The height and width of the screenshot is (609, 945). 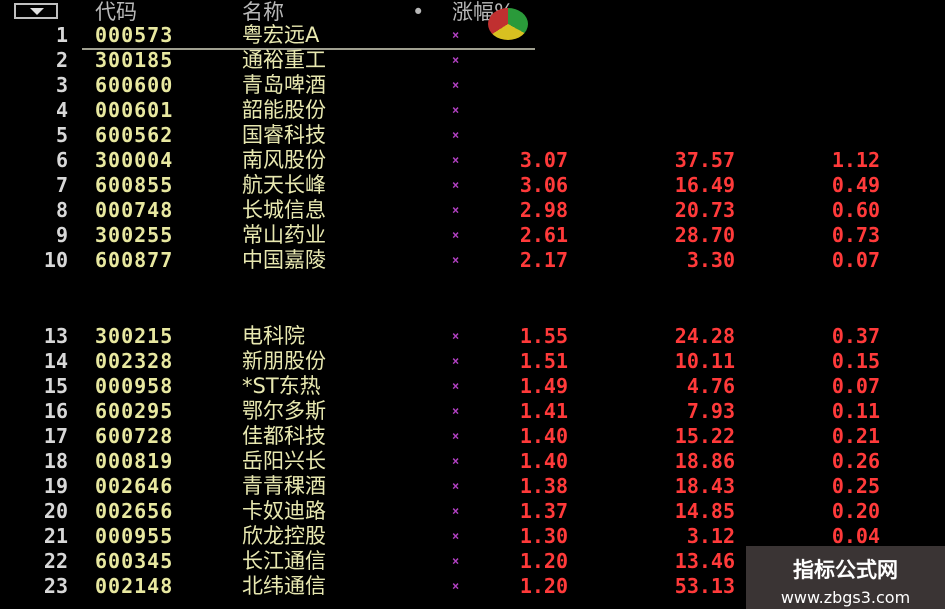 What do you see at coordinates (61, 135) in the screenshot?
I see `cell-idx: 5` at bounding box center [61, 135].